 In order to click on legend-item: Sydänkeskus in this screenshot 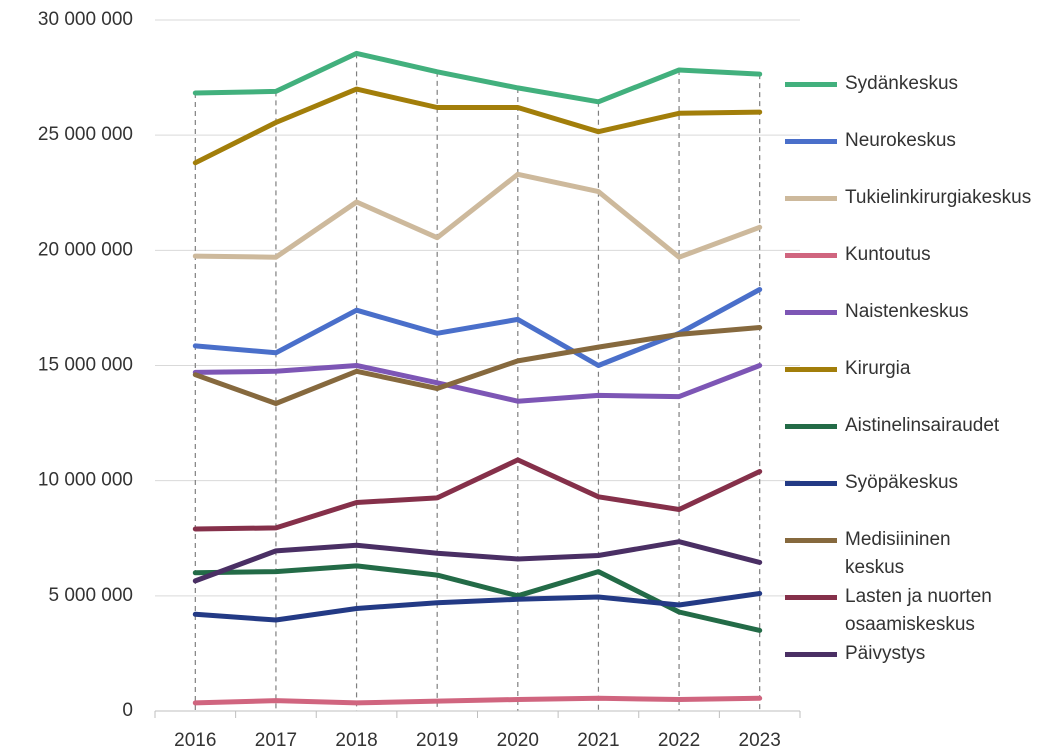, I will do `click(914, 84)`.